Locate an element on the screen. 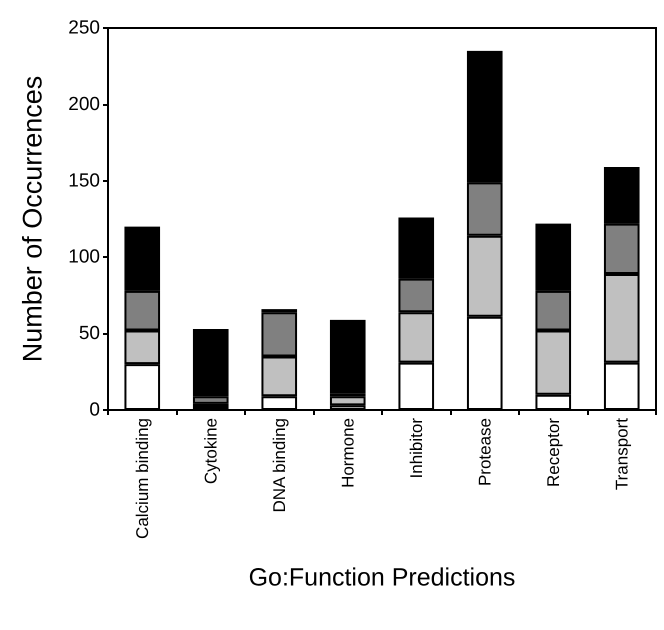 This screenshot has width=664, height=630. y-tick-label: 0 is located at coordinates (94, 410).